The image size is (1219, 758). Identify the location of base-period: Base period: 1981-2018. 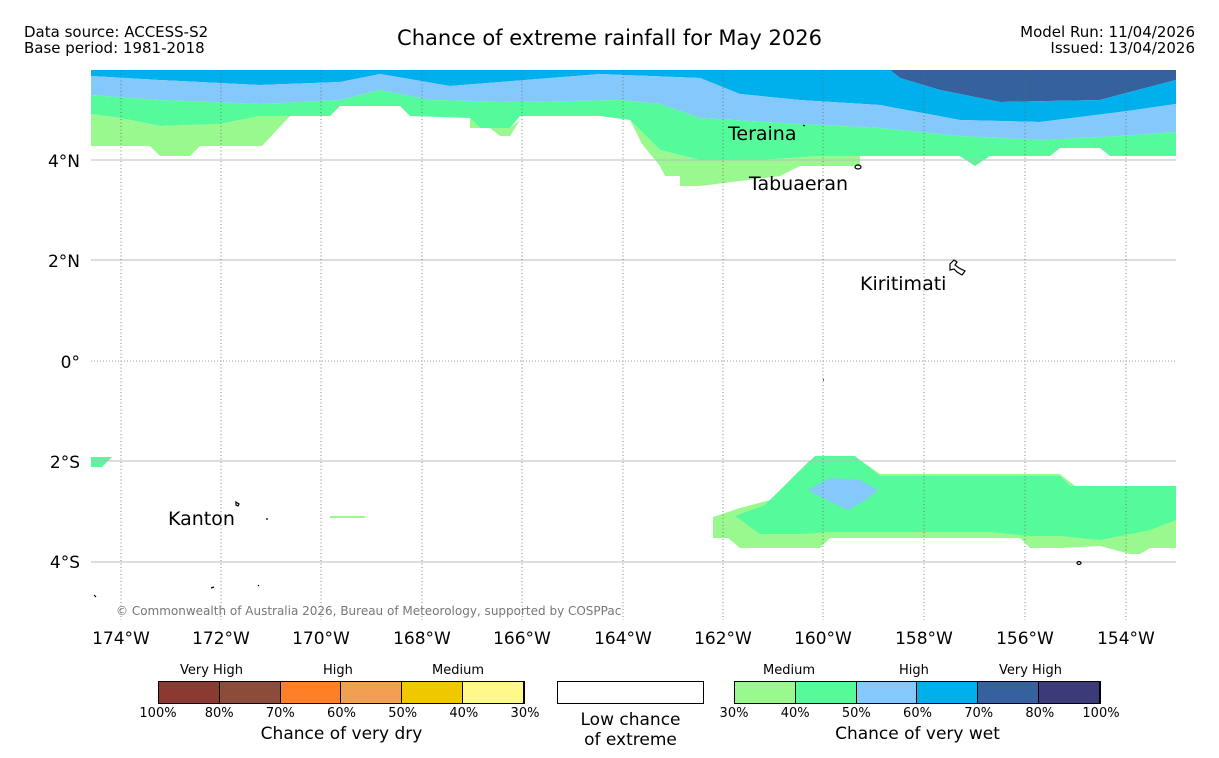
(114, 48).